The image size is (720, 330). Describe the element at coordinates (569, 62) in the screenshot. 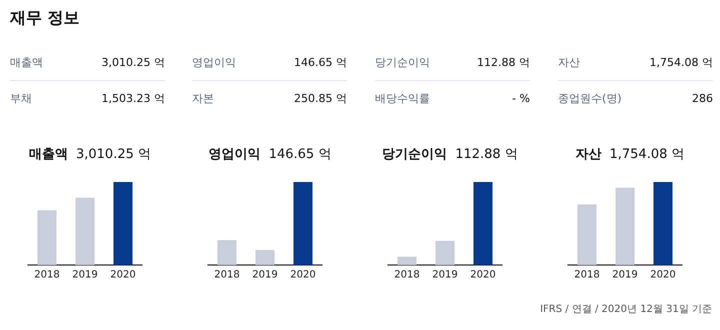

I see `text: 자산` at that location.